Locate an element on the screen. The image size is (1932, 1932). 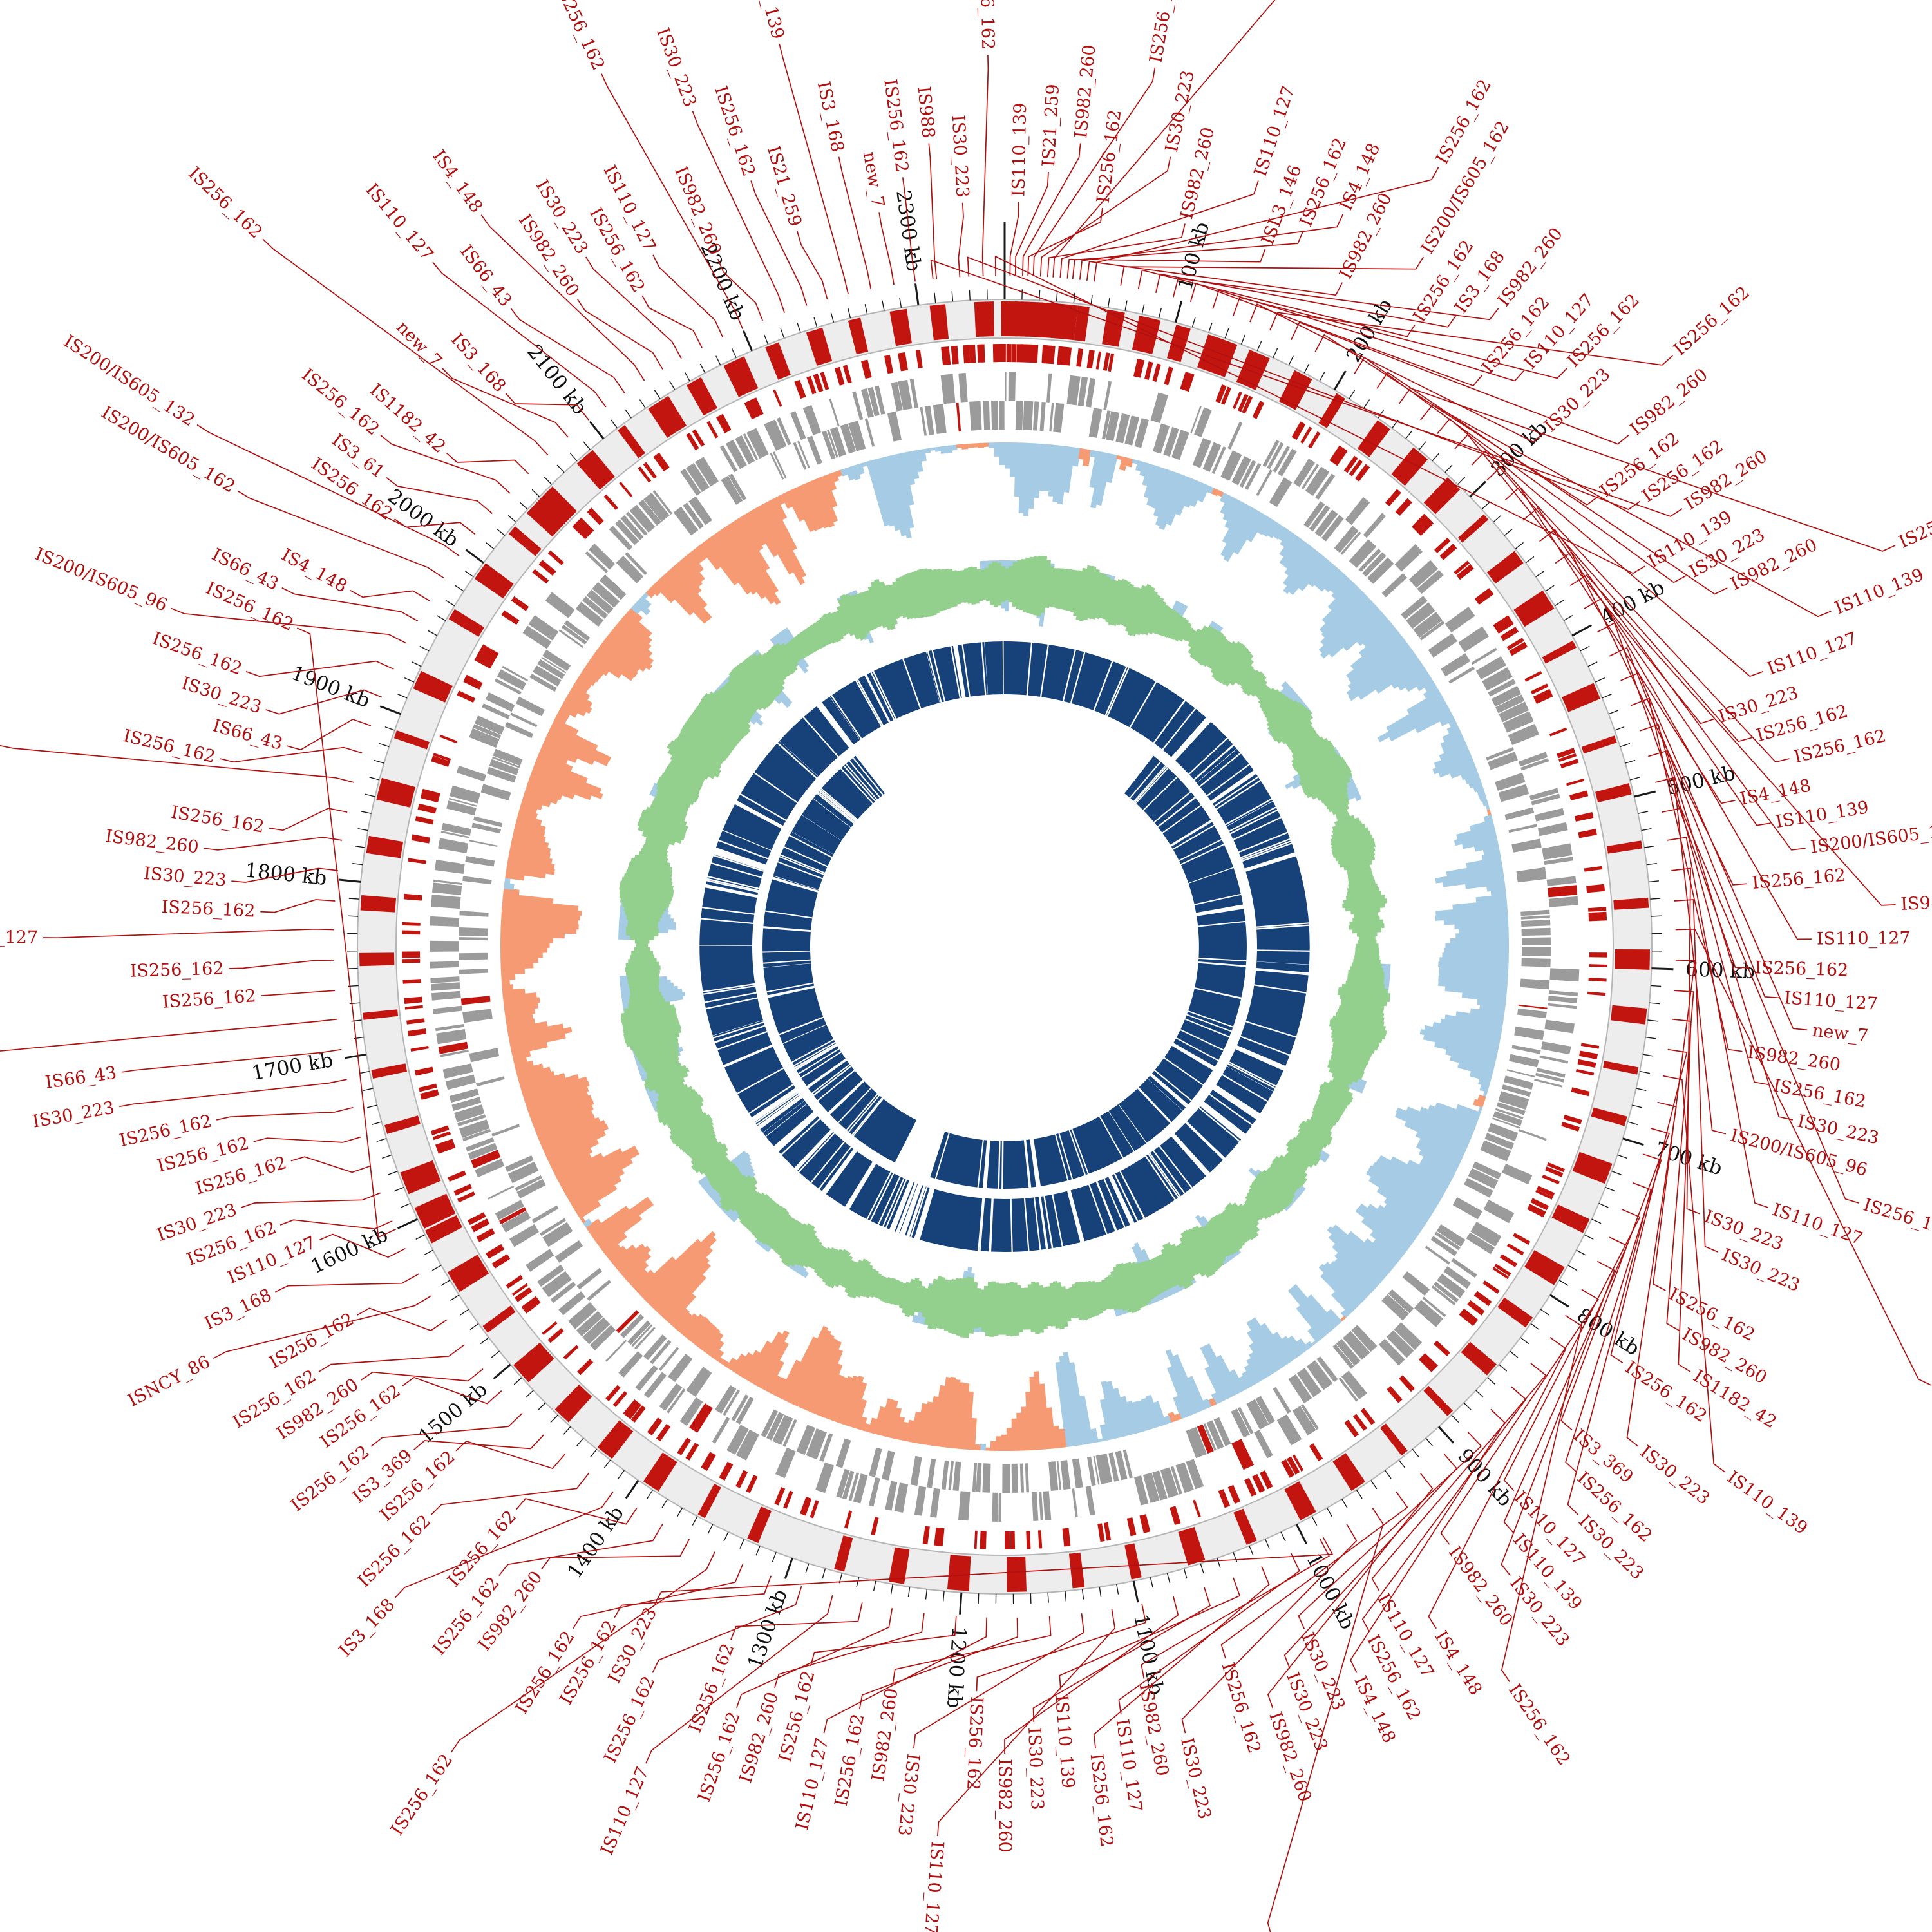
is-label: IS110_139 is located at coordinates (1064, 1742).